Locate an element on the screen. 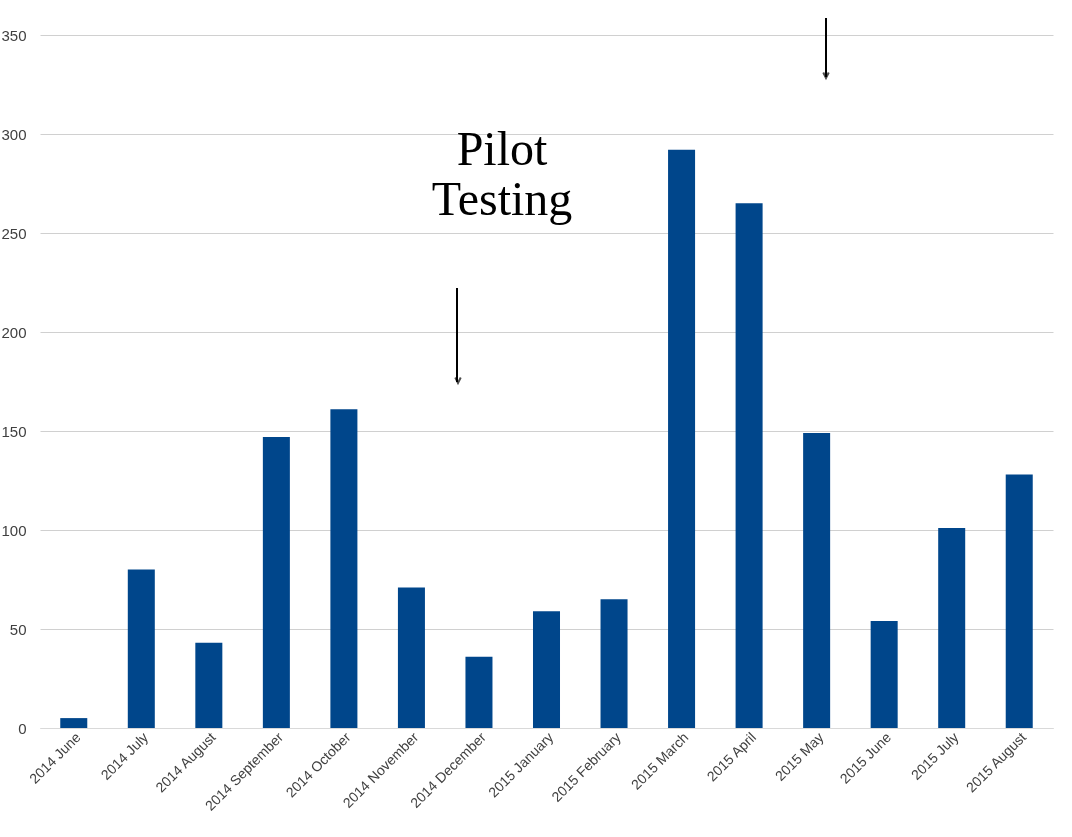 The image size is (1072, 837). y-tick-label: 350 is located at coordinates (14, 35).